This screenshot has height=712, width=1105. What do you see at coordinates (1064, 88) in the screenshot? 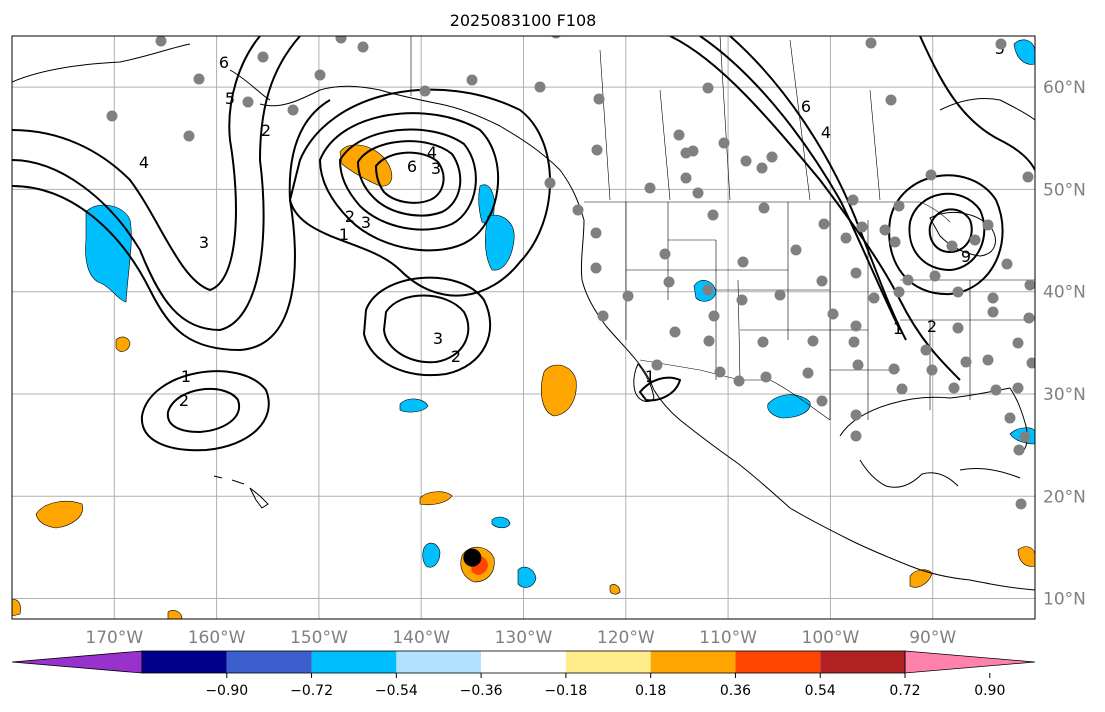
I see `lat-tick-label: 60°N` at bounding box center [1064, 88].